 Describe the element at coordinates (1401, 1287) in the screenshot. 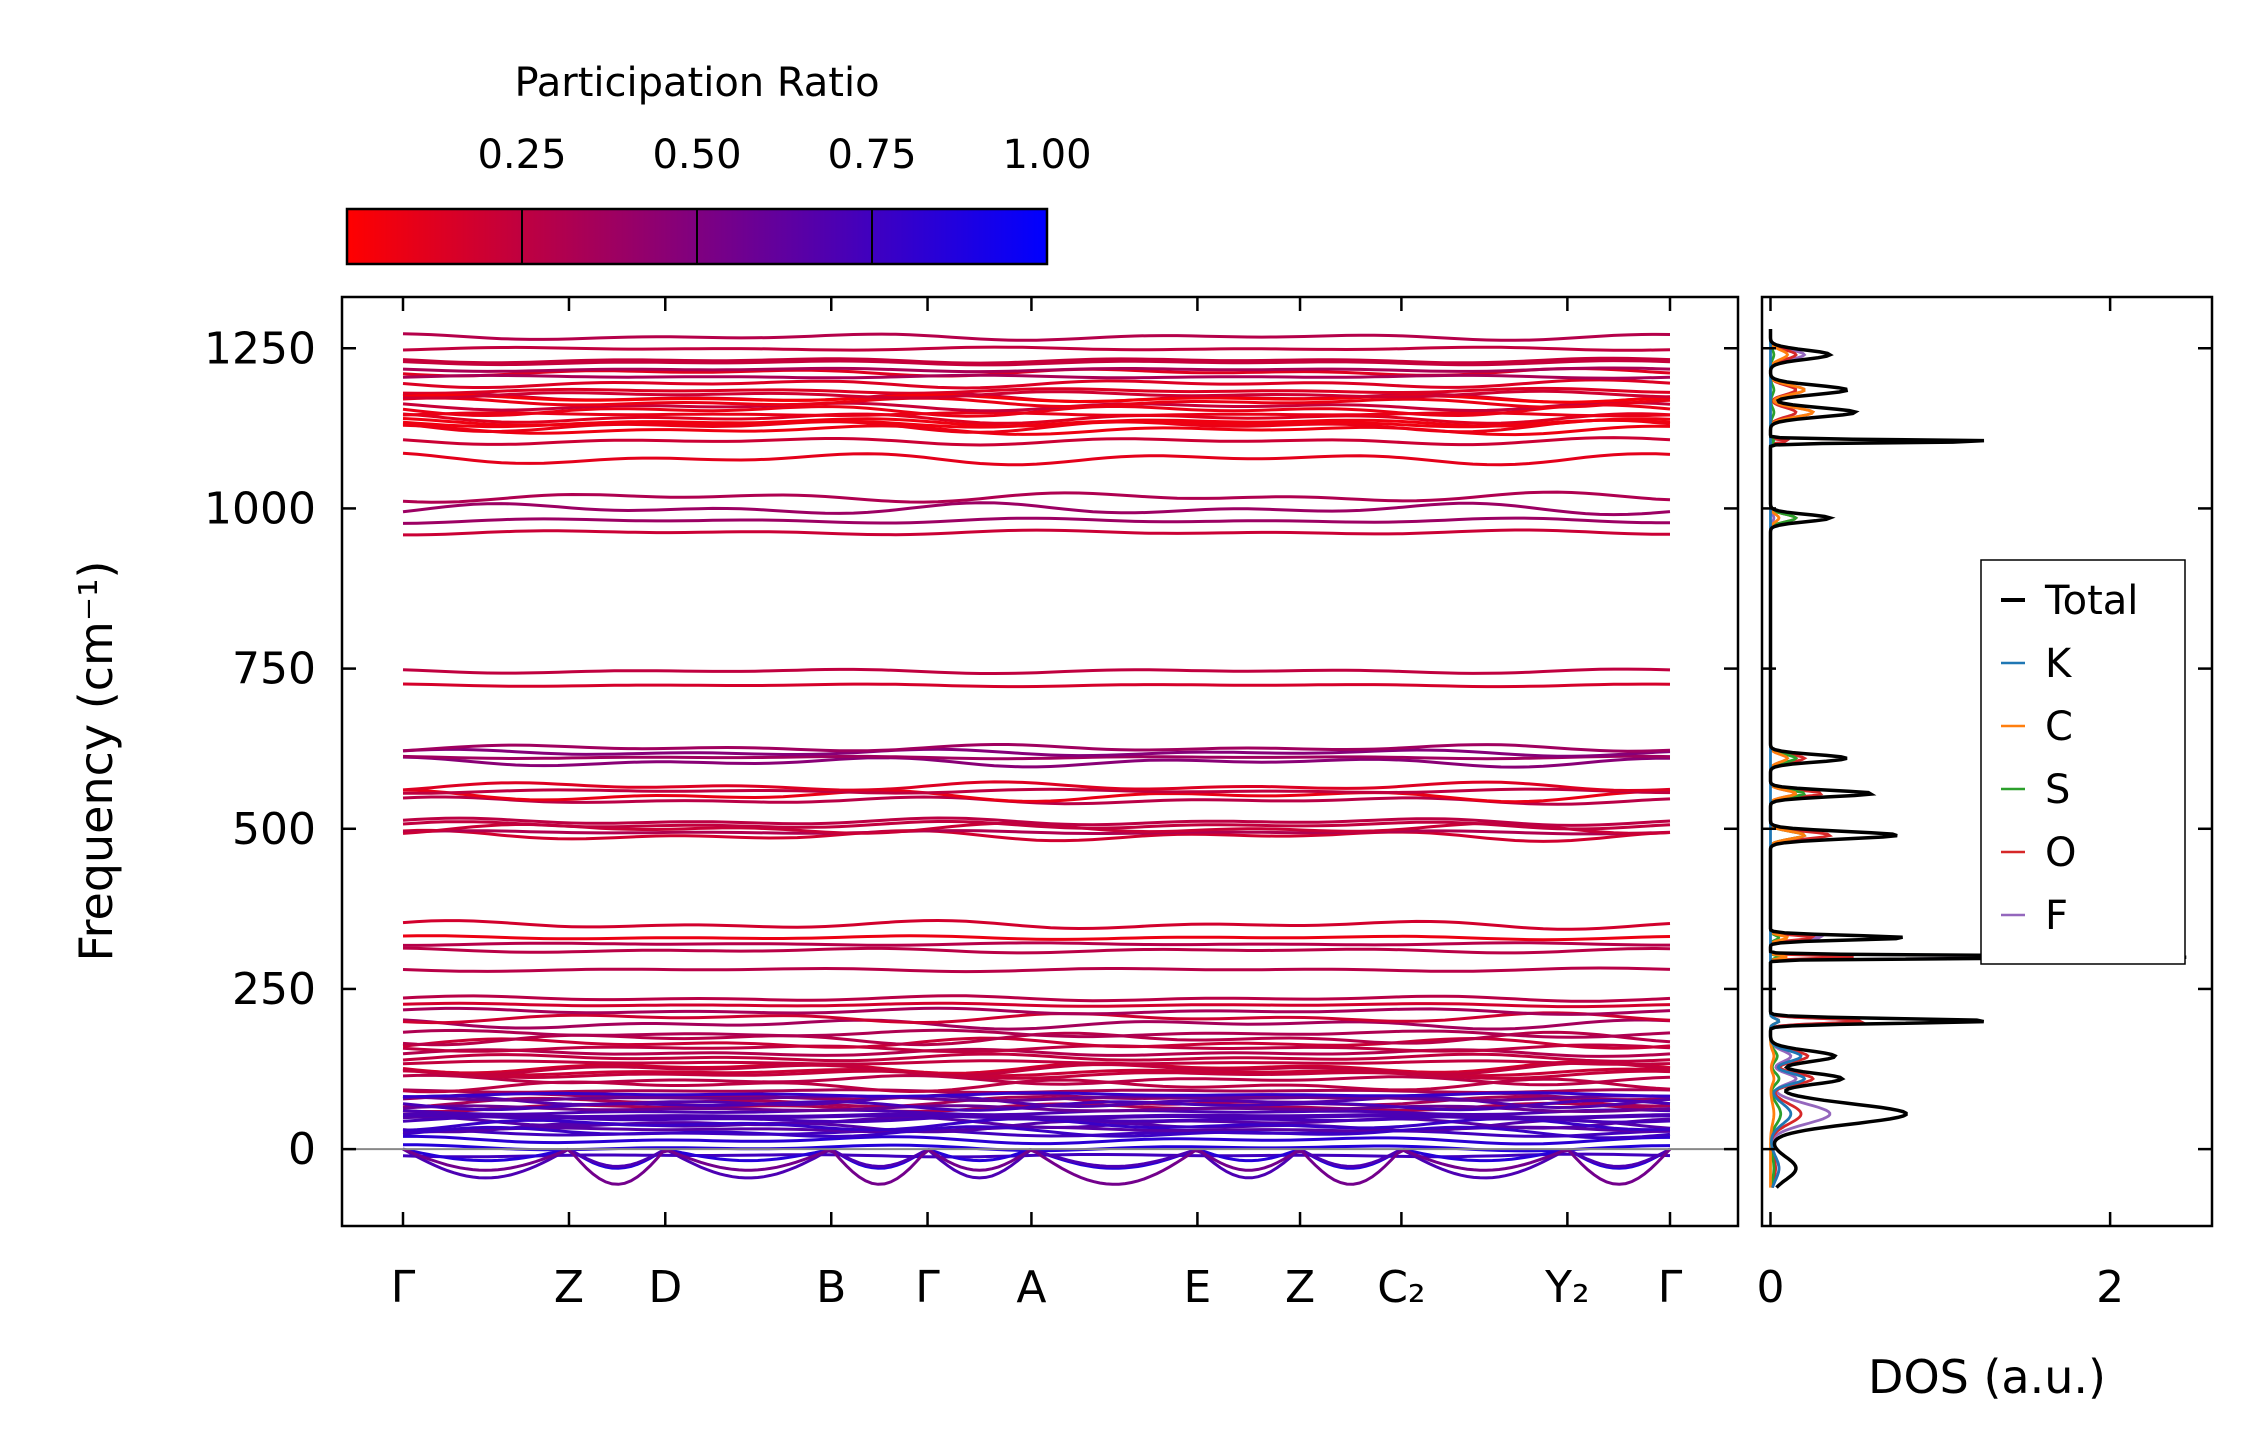

I see `kpath-label: C₂` at that location.